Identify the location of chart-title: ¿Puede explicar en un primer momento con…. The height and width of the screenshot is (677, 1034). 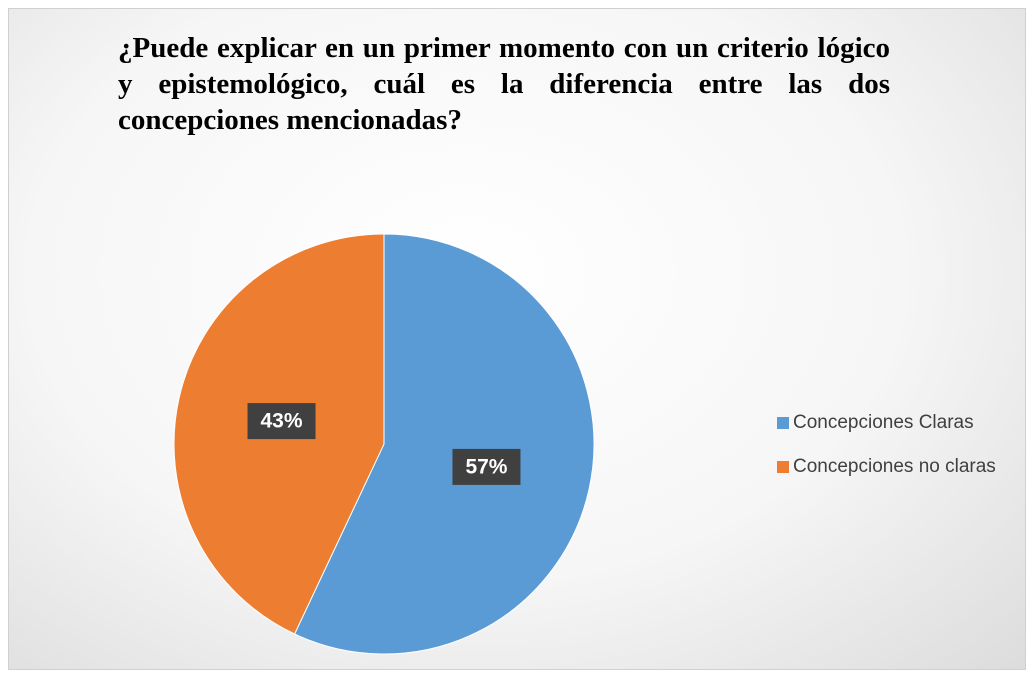
(504, 84).